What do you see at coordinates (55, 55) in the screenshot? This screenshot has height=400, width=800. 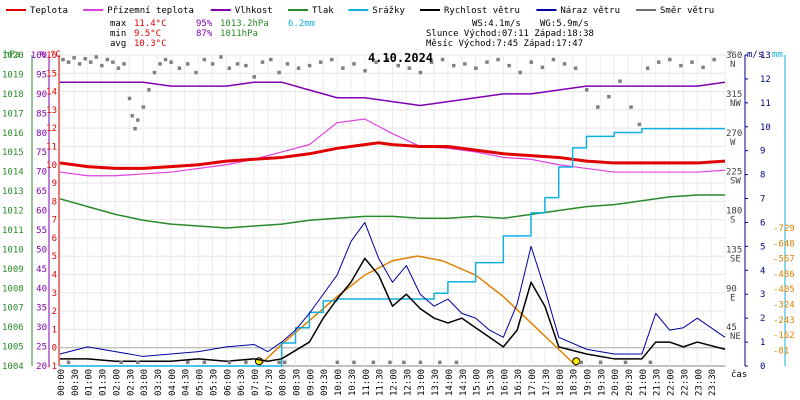 I see `celsius-axis-title: °C` at bounding box center [55, 55].